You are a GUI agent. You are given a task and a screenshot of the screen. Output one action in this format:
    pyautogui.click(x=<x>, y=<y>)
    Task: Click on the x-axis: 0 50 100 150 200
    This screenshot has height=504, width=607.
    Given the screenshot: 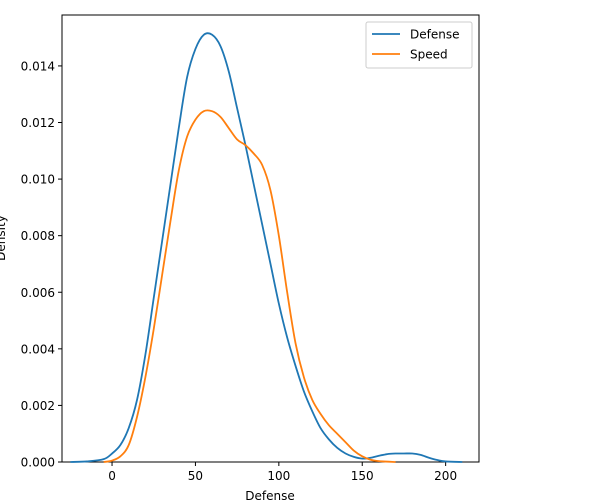 What is the action you would take?
    pyautogui.click(x=282, y=472)
    